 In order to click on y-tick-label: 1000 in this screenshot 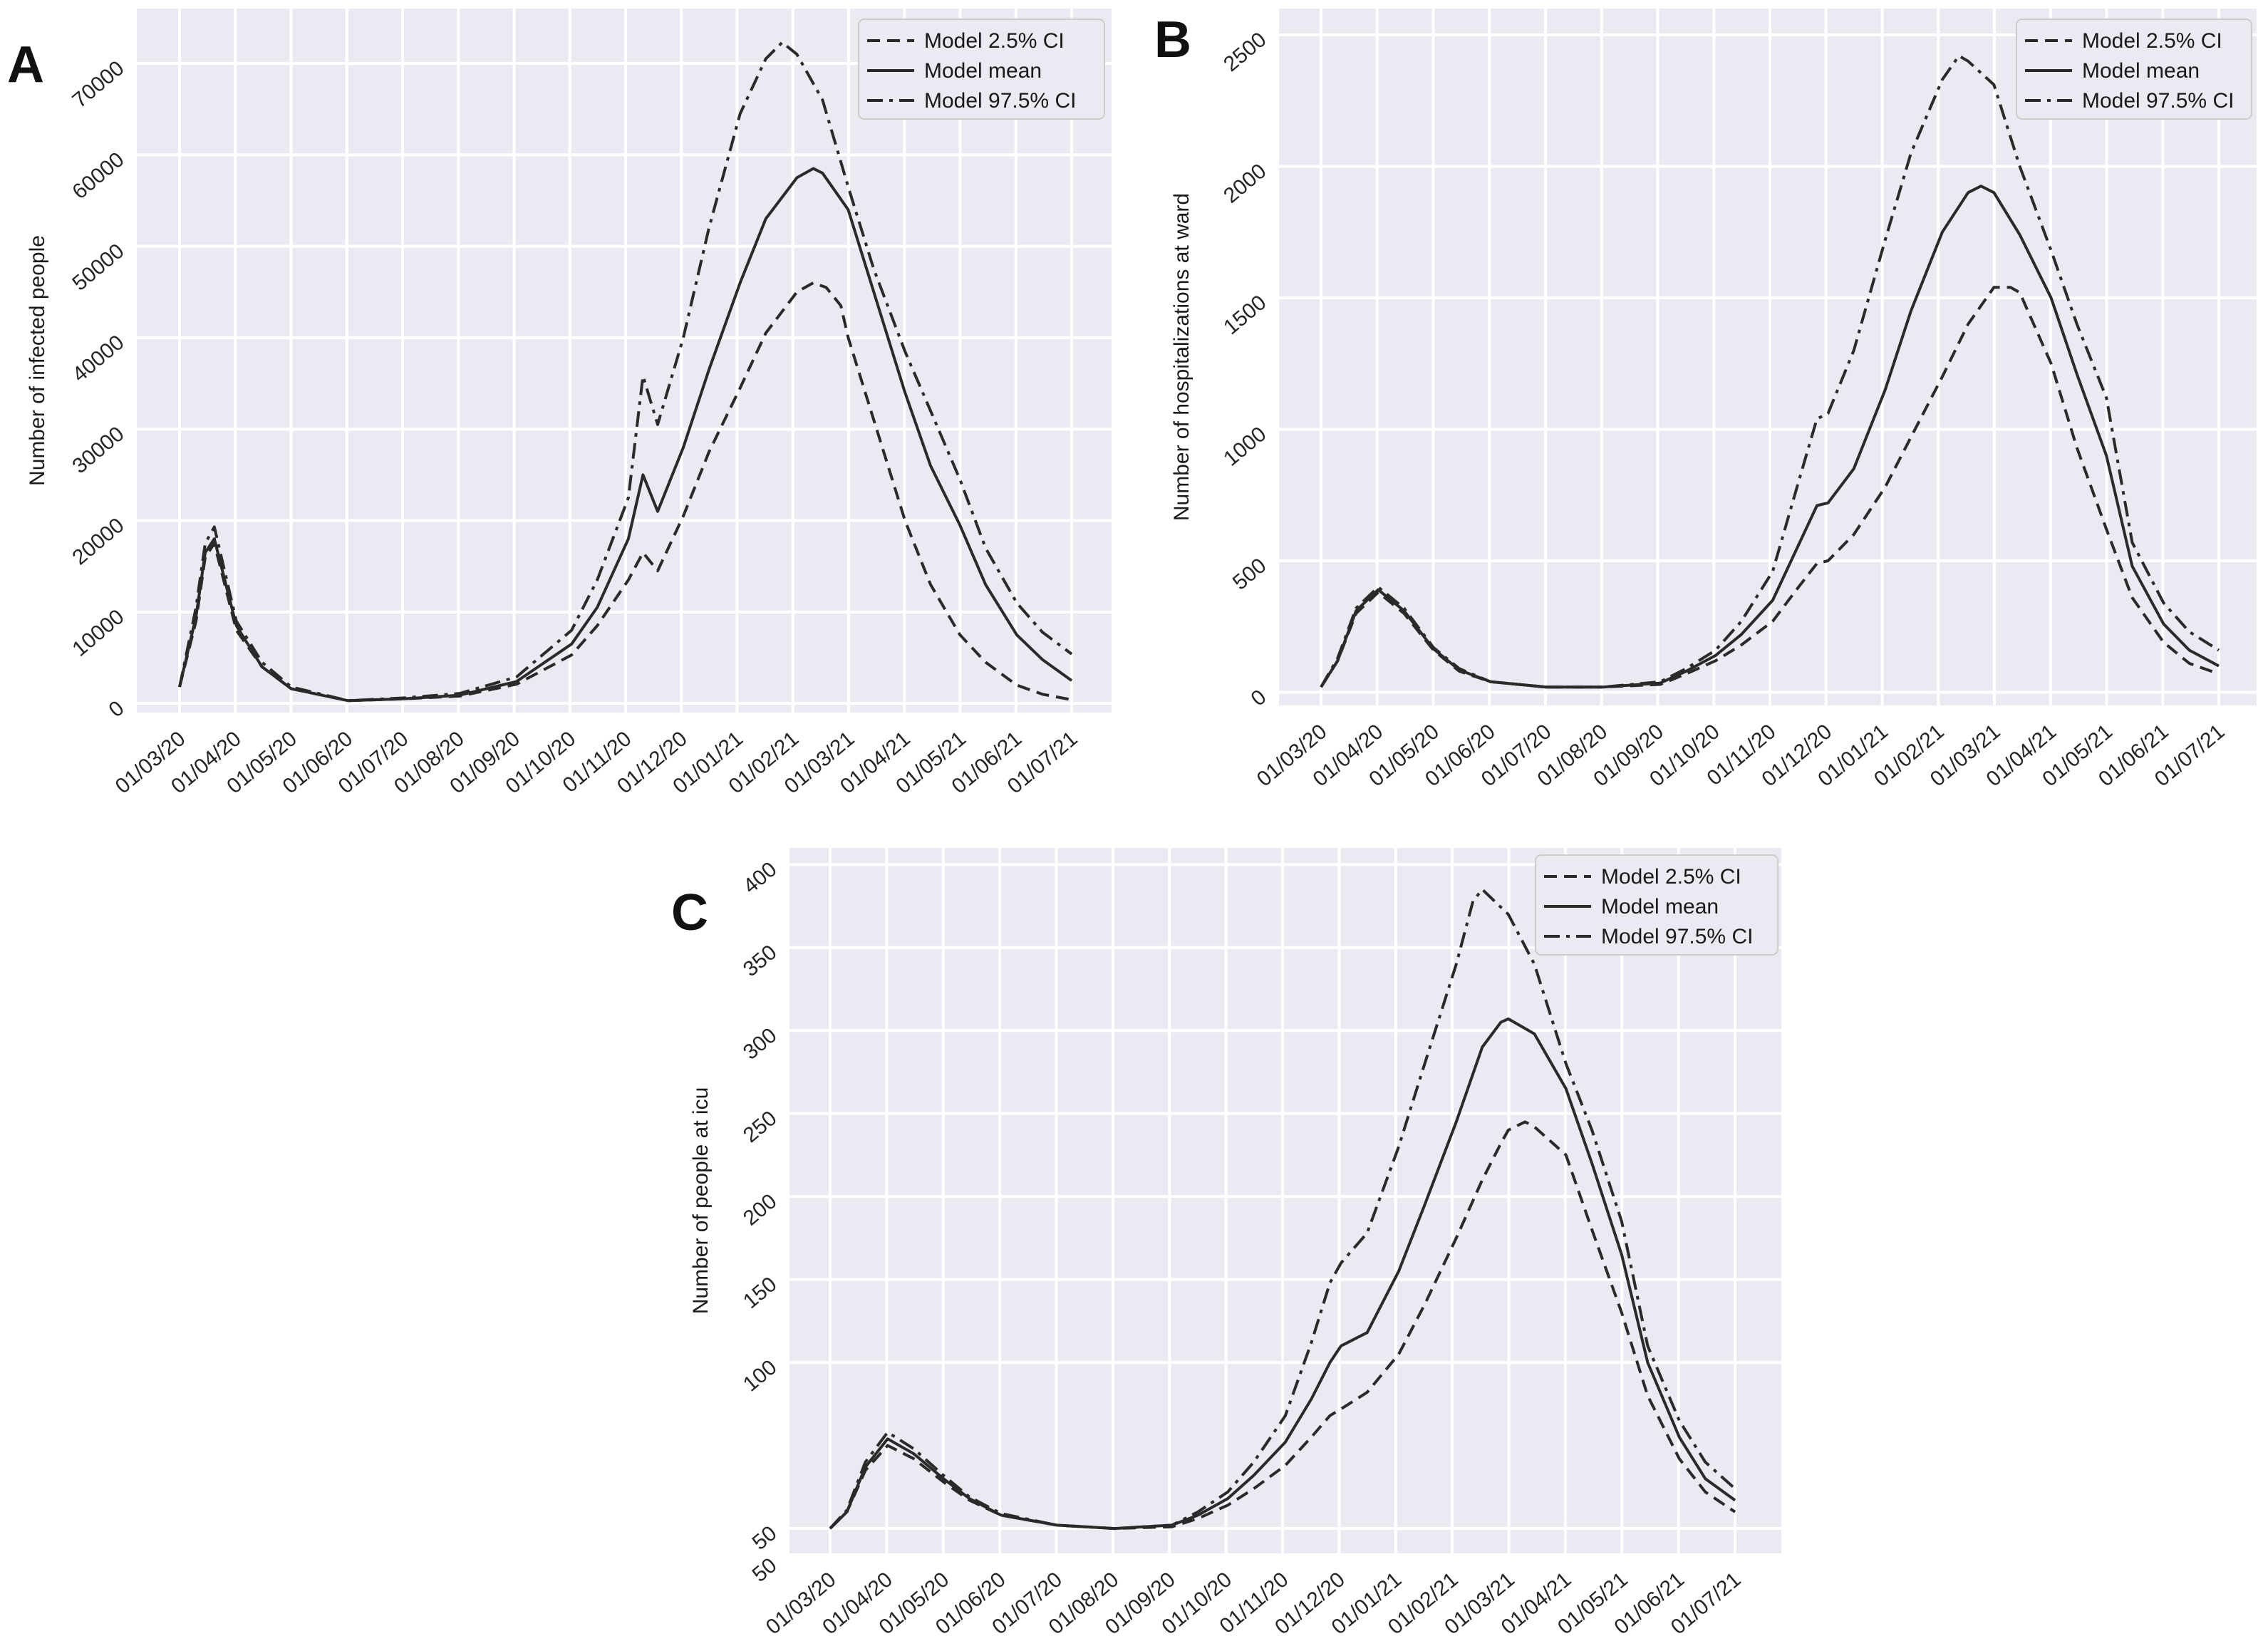, I will do `click(1244, 447)`.